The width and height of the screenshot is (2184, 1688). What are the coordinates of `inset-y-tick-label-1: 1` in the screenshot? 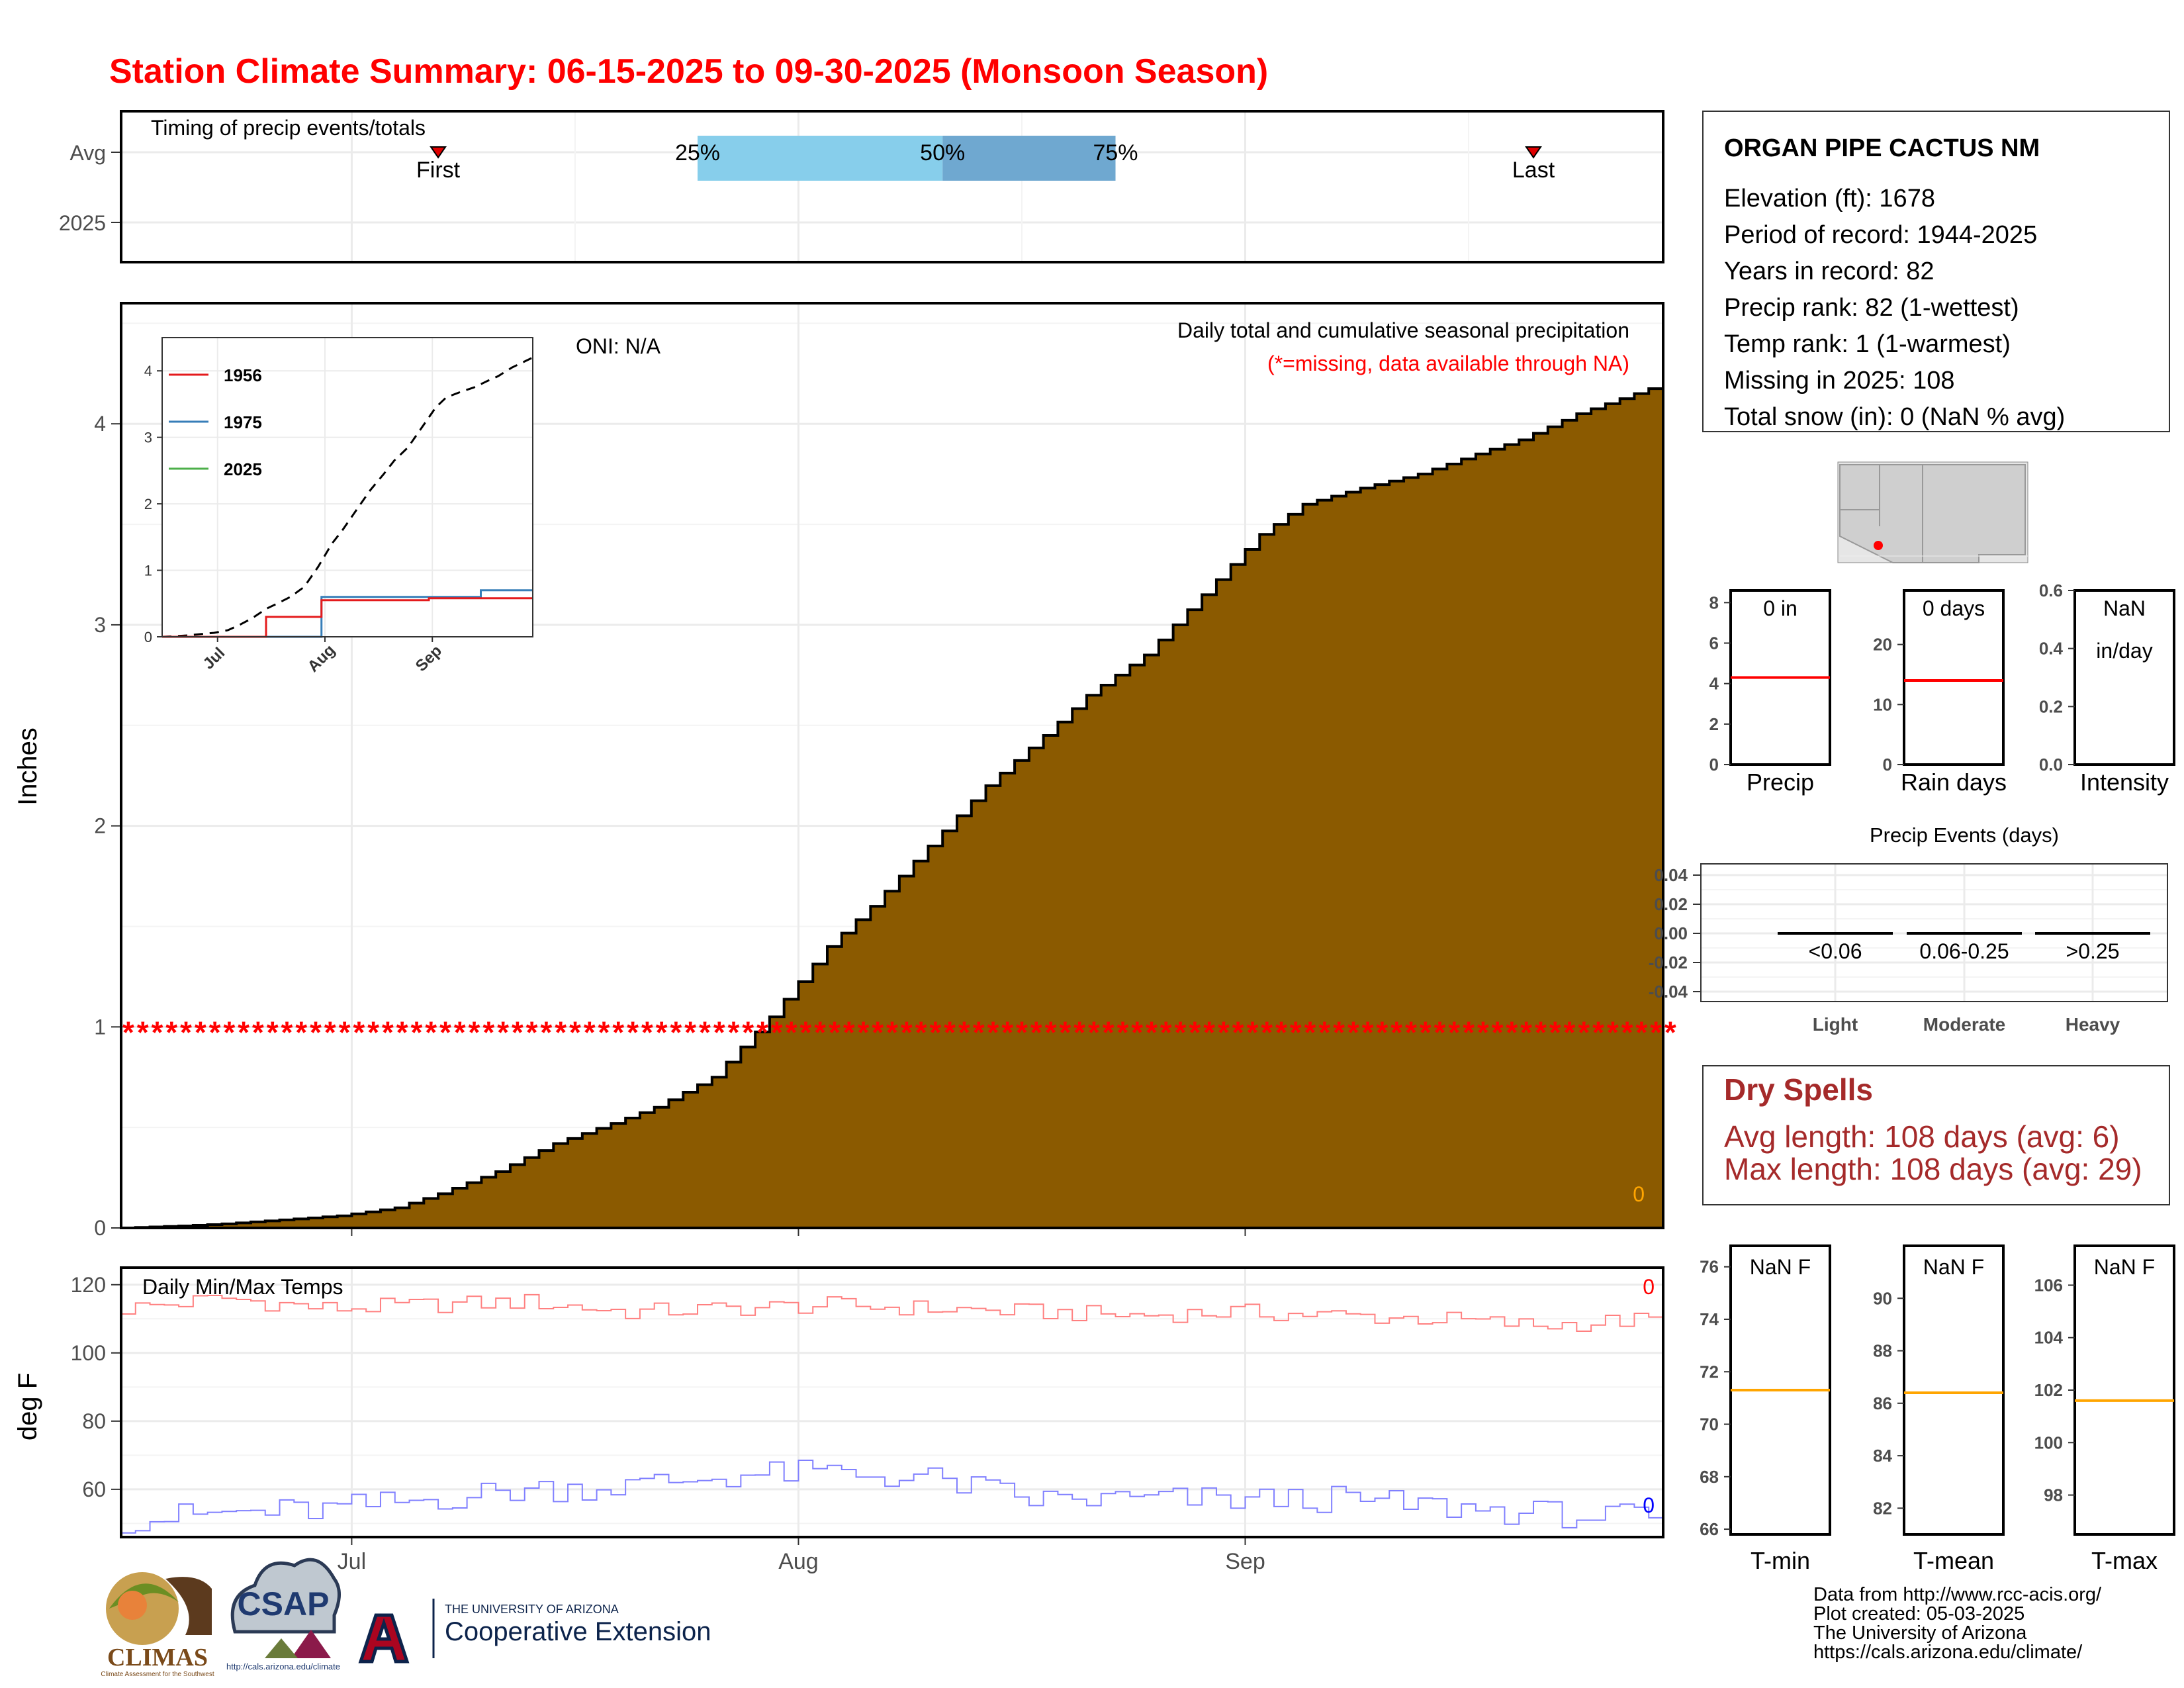 It's located at (148, 571).